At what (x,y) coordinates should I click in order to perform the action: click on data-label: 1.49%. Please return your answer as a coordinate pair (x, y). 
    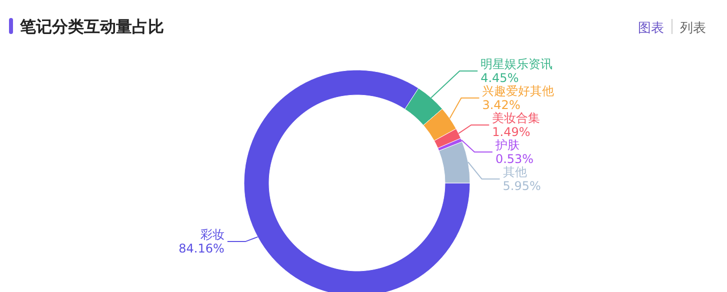
    Looking at the image, I should click on (511, 132).